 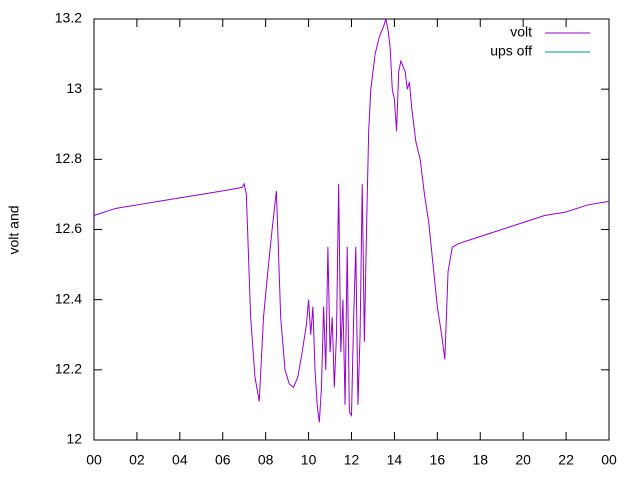 What do you see at coordinates (68, 158) in the screenshot?
I see `y-tick-label: 12.8` at bounding box center [68, 158].